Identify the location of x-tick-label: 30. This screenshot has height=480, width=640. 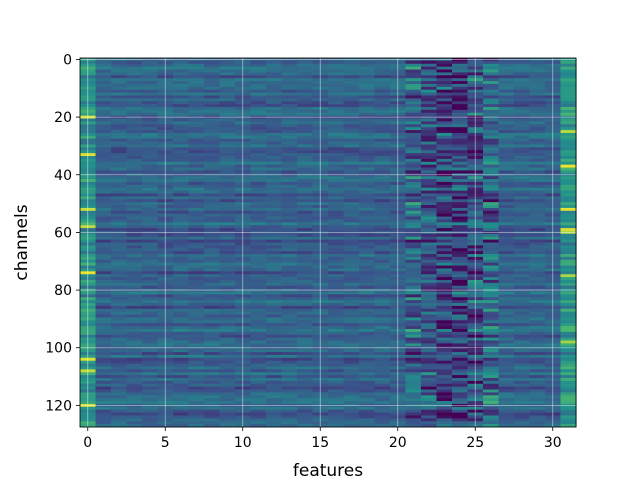
(553, 443).